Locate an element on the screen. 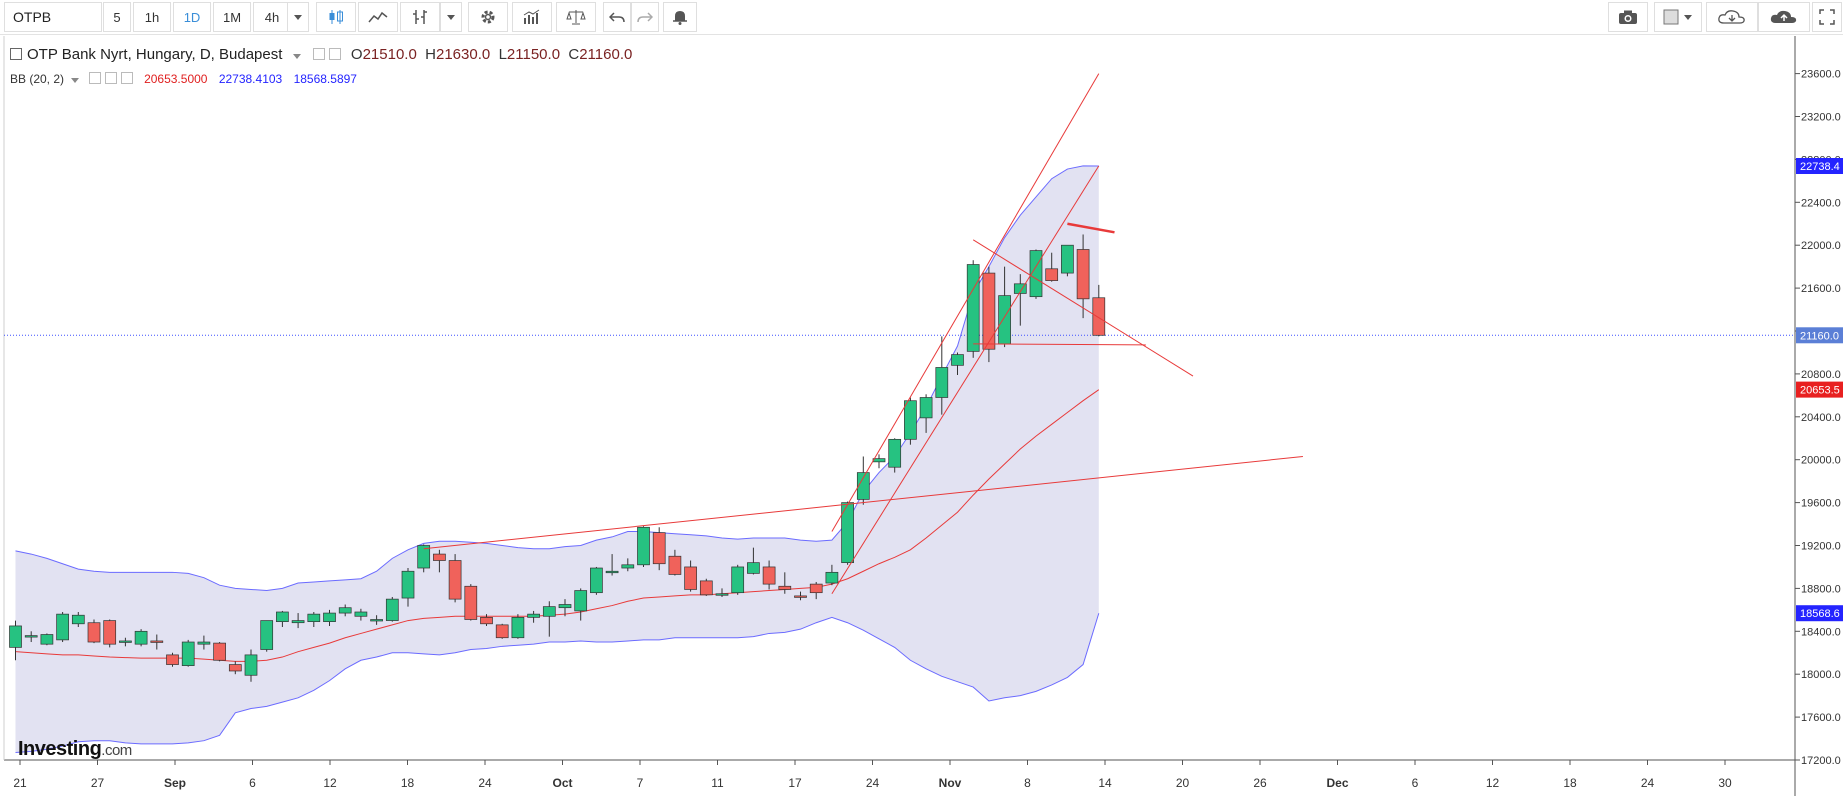  interval-1h-button: 1h is located at coordinates (152, 17).